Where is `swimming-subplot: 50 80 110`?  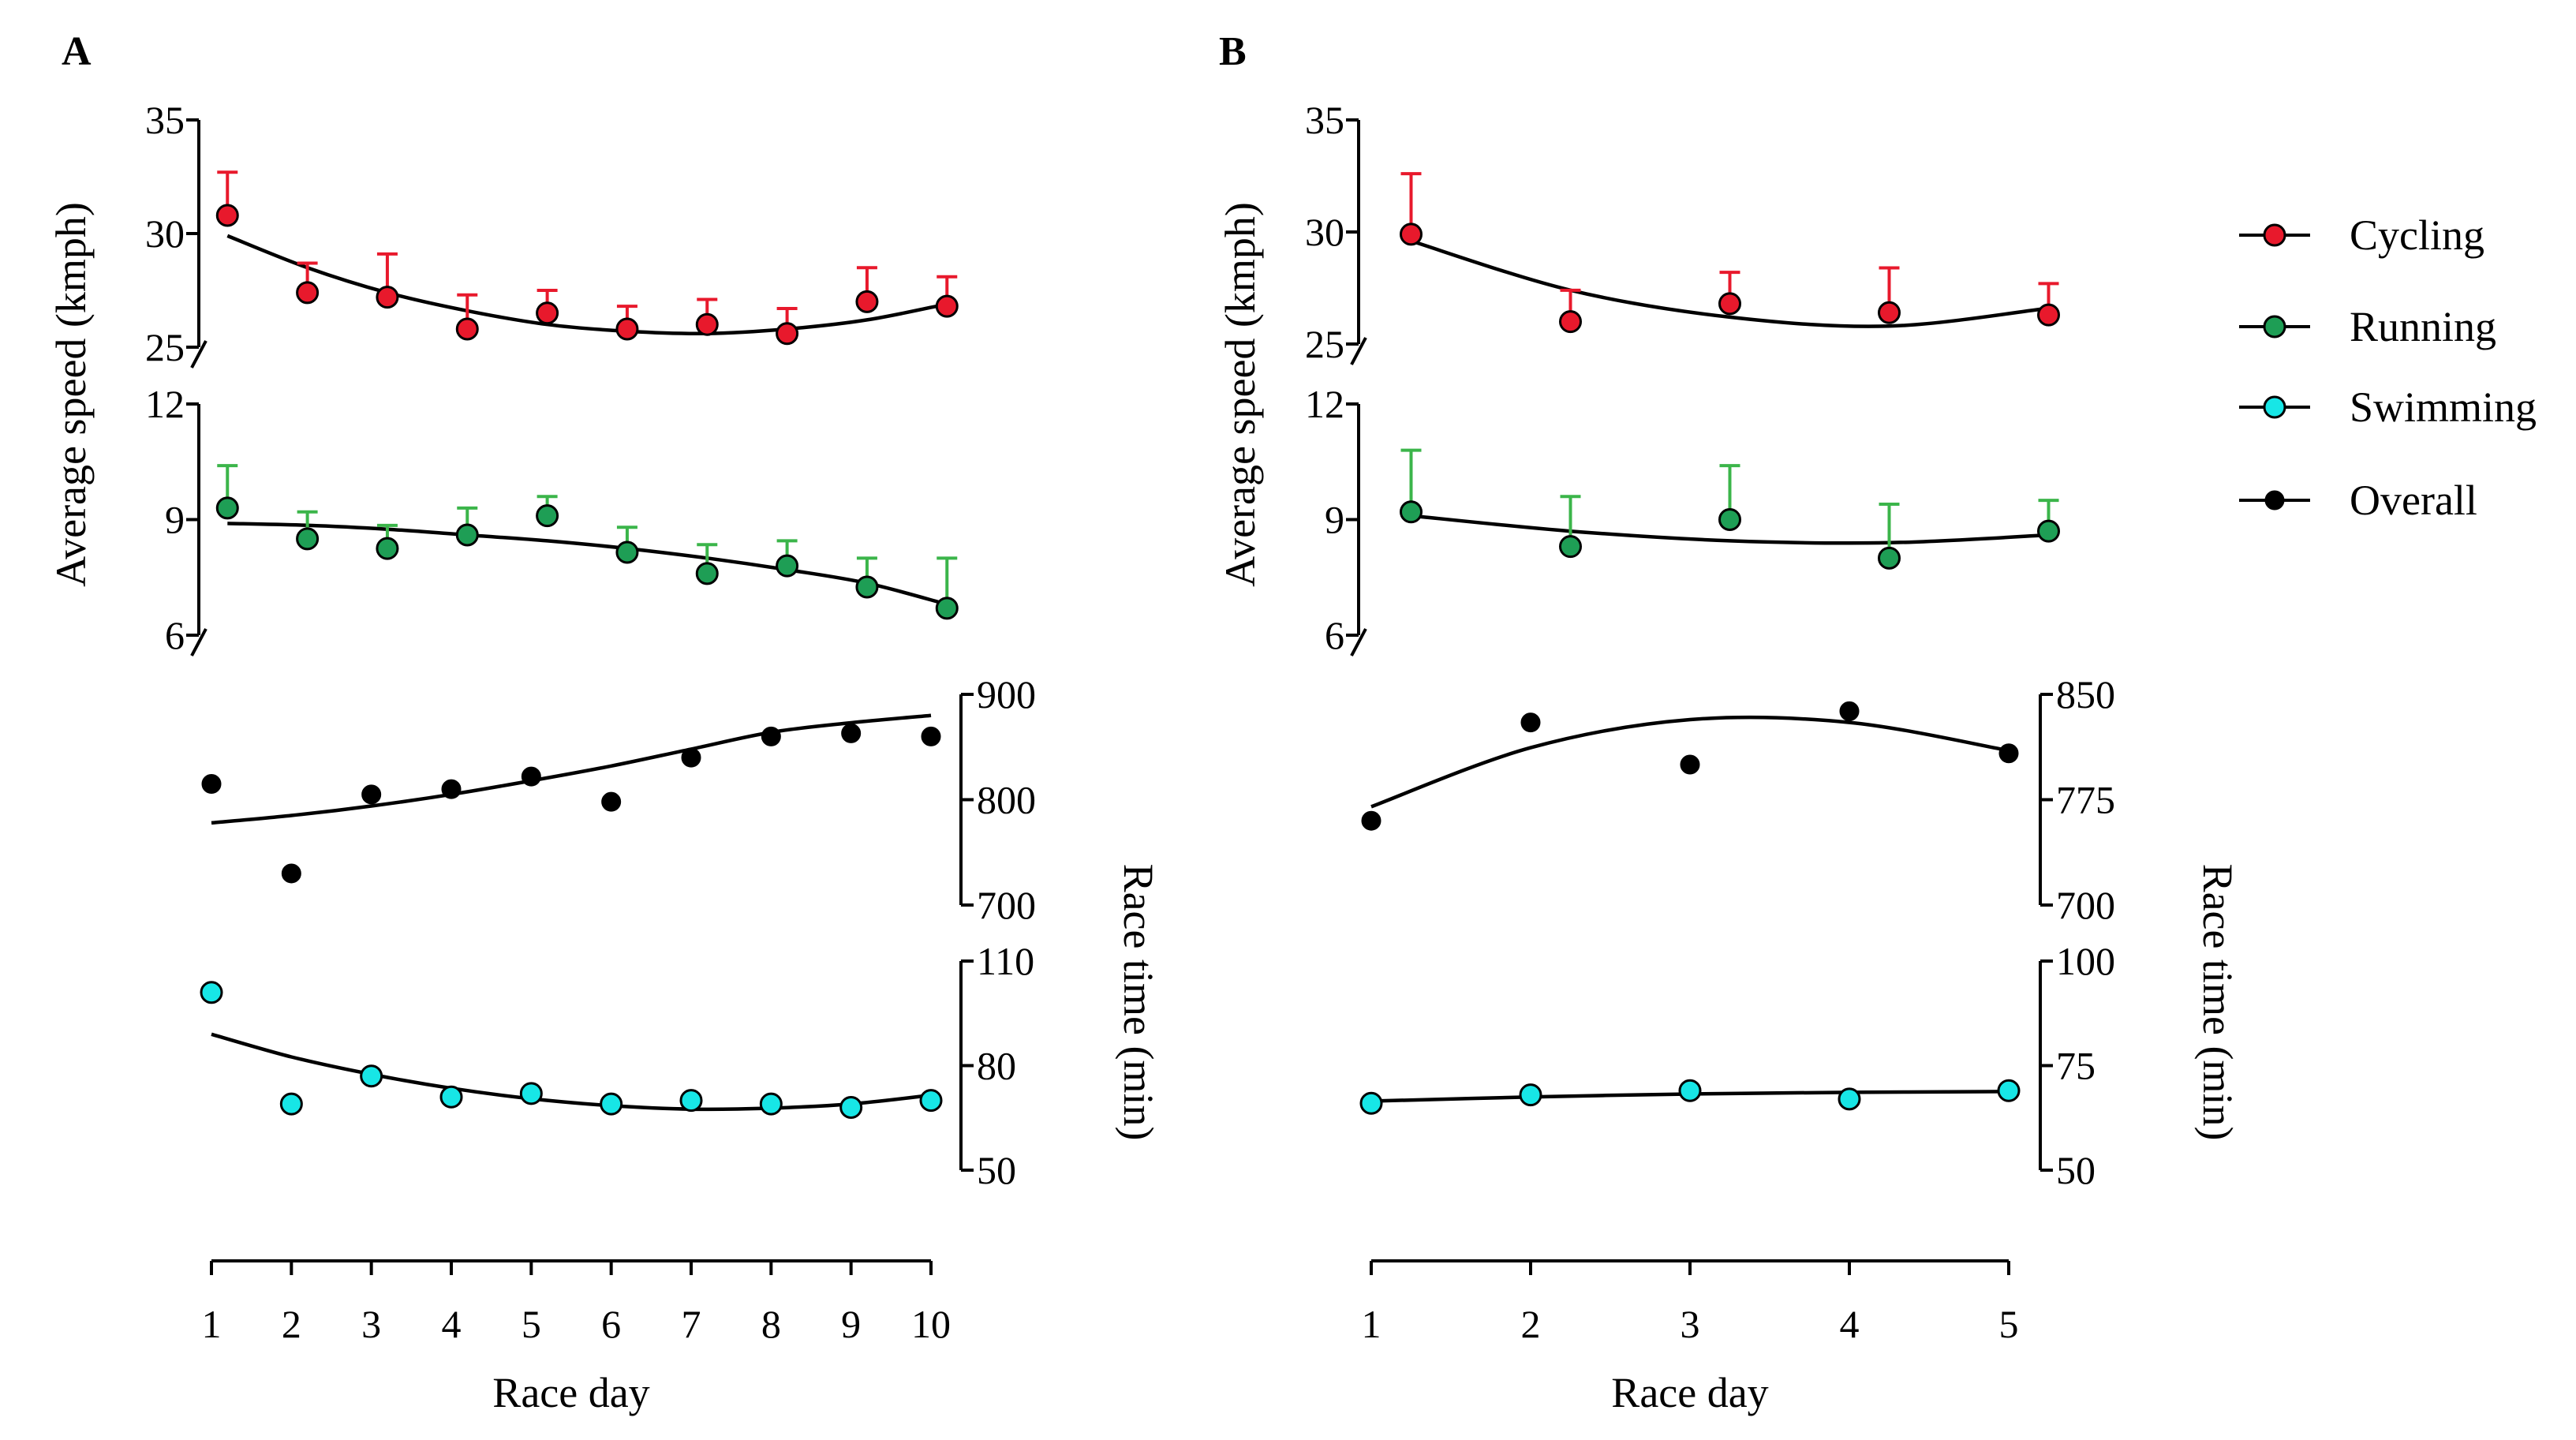 swimming-subplot: 50 80 110 is located at coordinates (617, 1065).